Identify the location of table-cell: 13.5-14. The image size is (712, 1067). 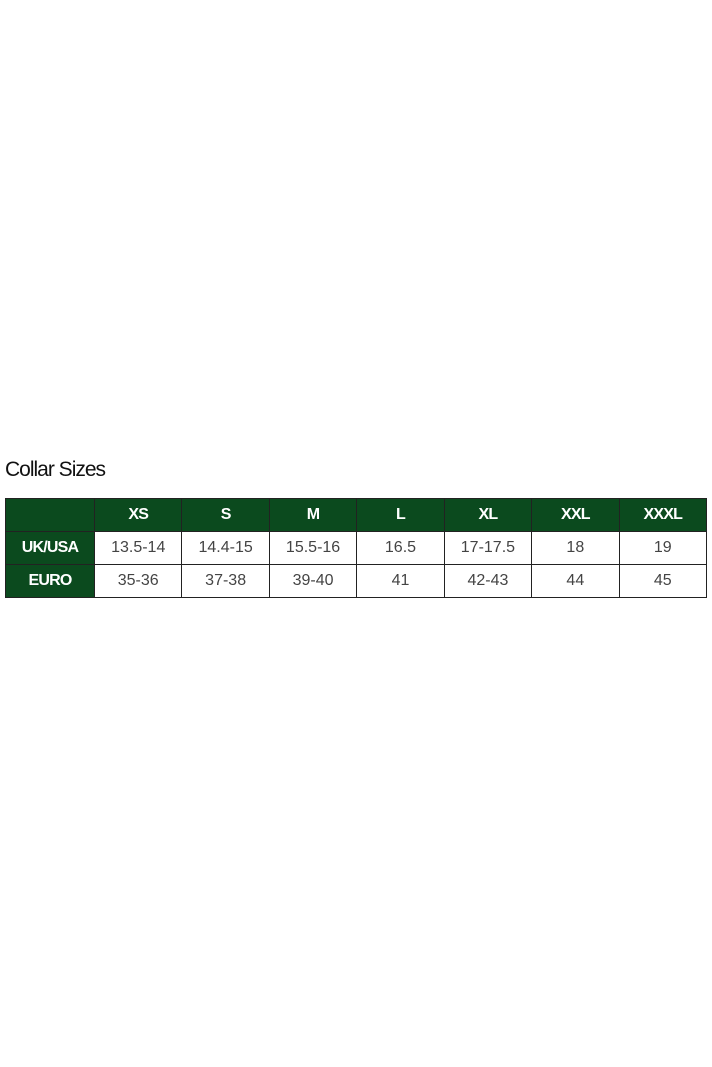
(138, 548).